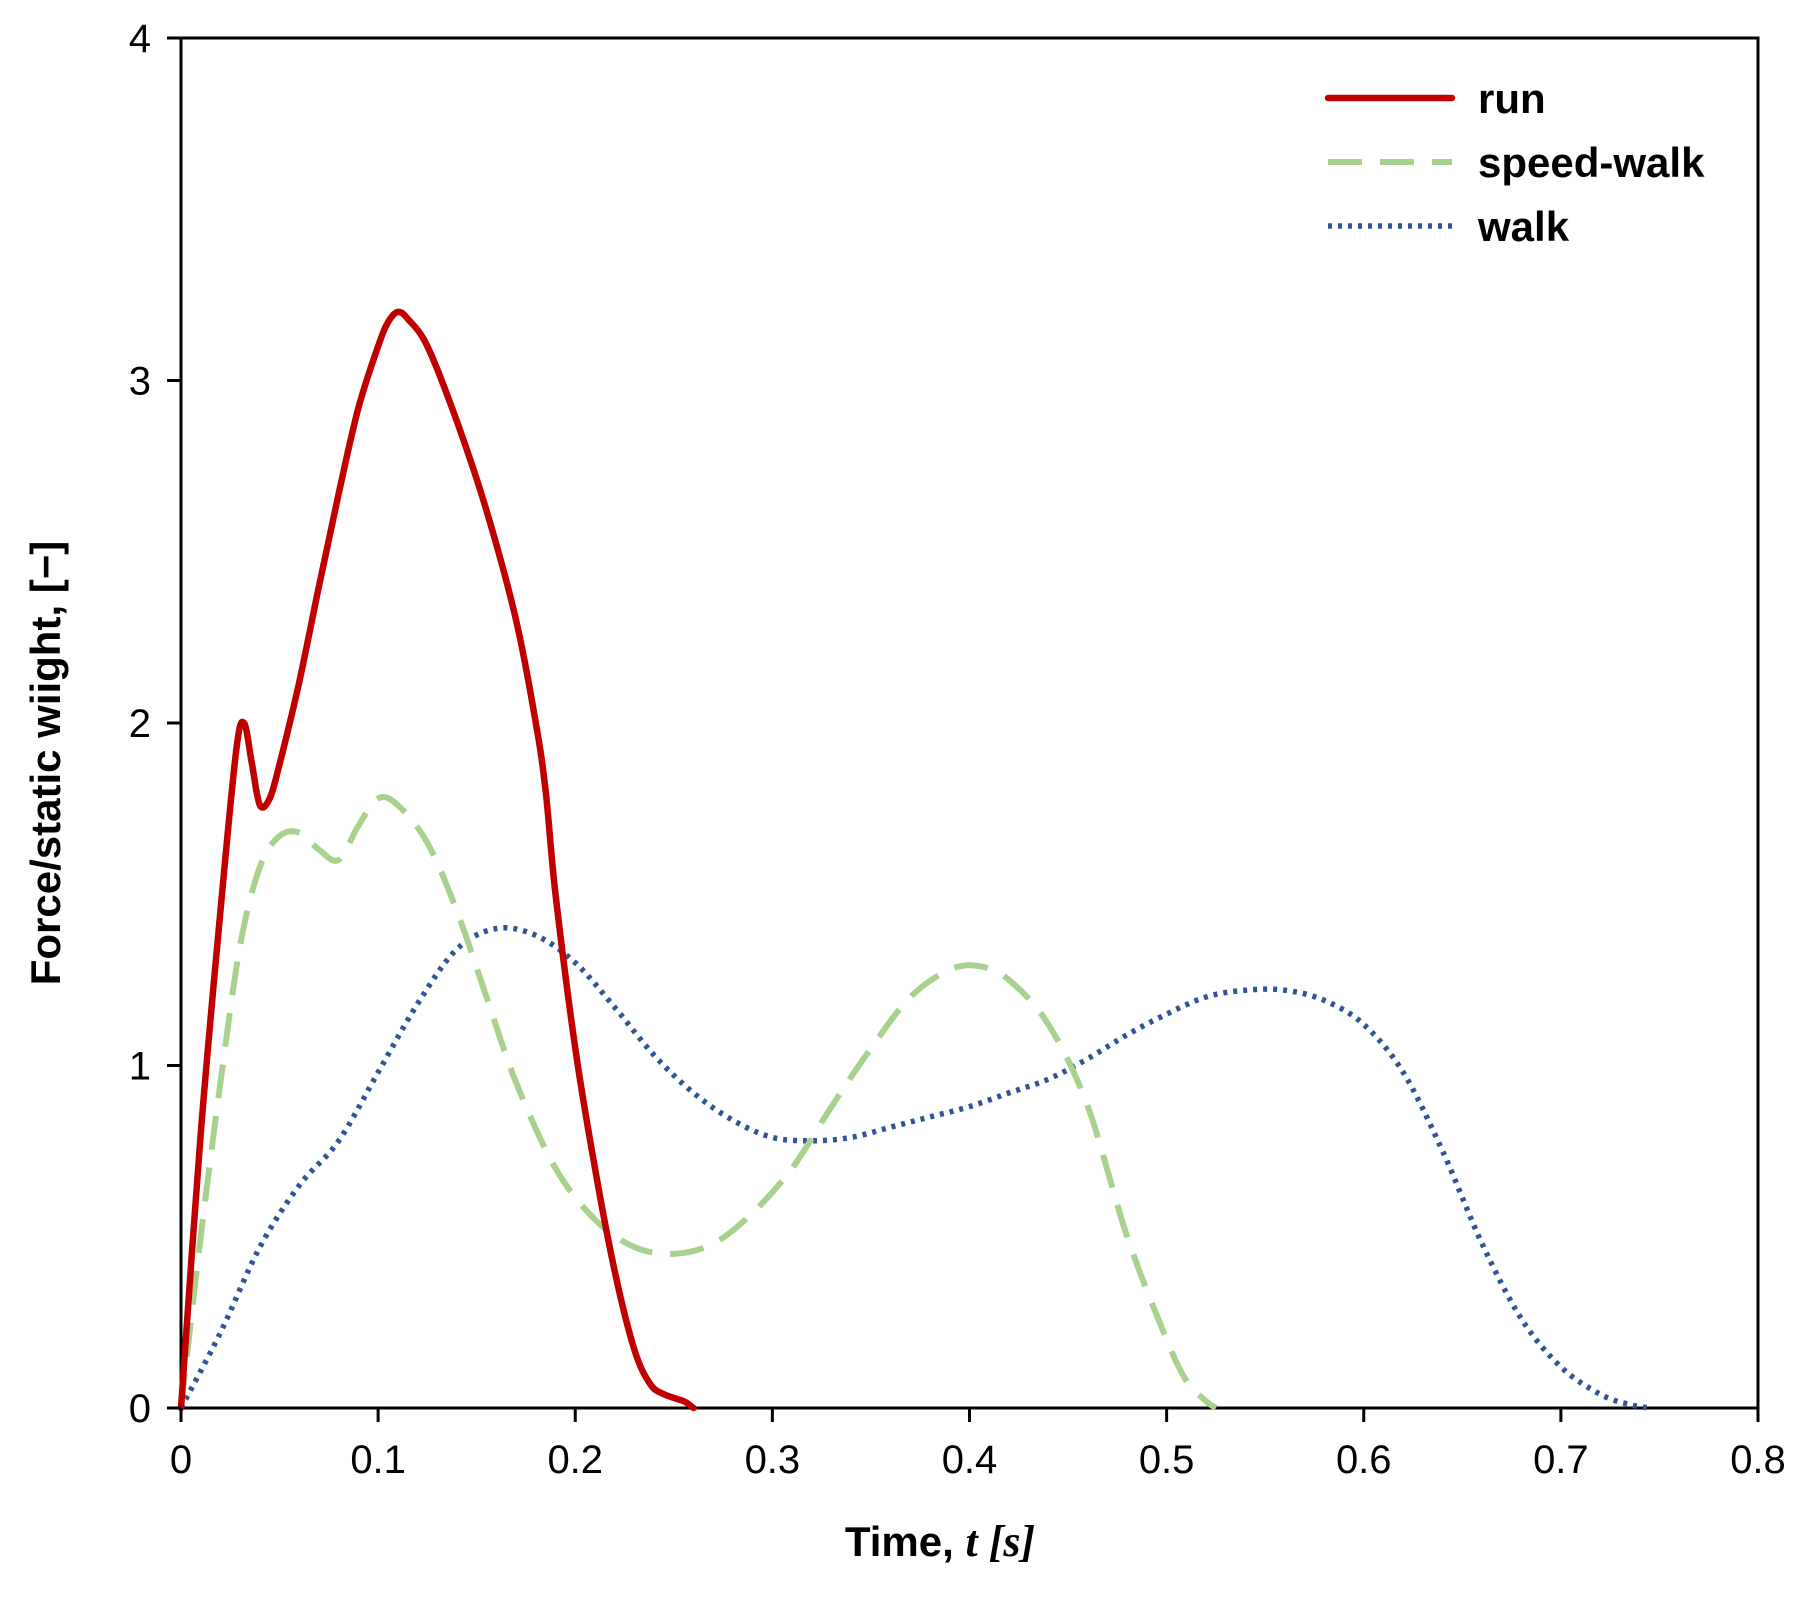 This screenshot has height=1599, width=1814. What do you see at coordinates (1167, 1460) in the screenshot?
I see `x-tick-label: 0.5` at bounding box center [1167, 1460].